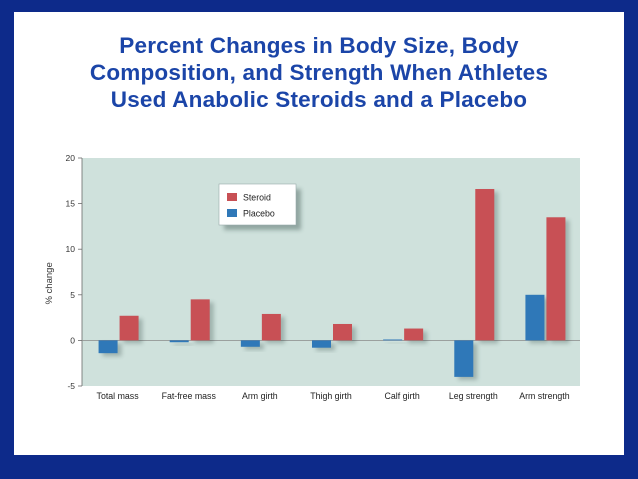 The height and width of the screenshot is (479, 638). Describe the element at coordinates (257, 198) in the screenshot. I see `legend-steroid-label: Steroid` at that location.